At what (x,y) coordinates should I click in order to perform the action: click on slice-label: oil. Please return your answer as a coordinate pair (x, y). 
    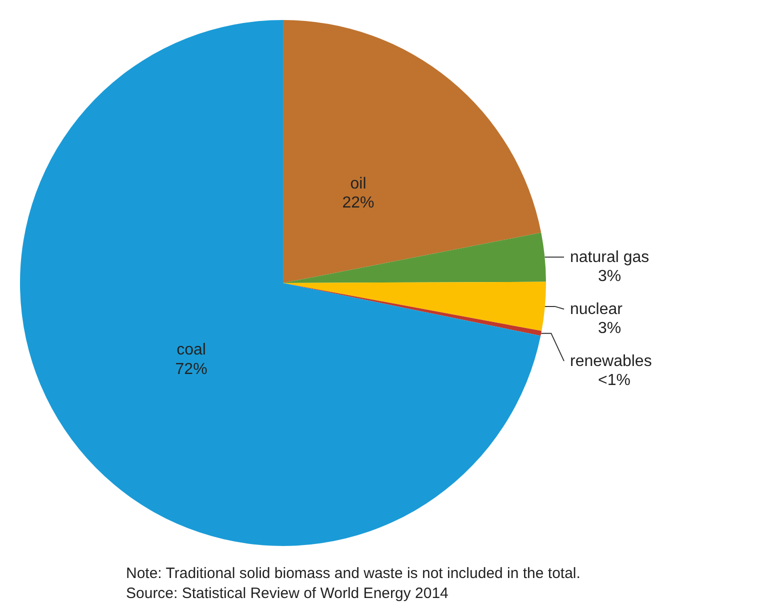
    Looking at the image, I should click on (358, 183).